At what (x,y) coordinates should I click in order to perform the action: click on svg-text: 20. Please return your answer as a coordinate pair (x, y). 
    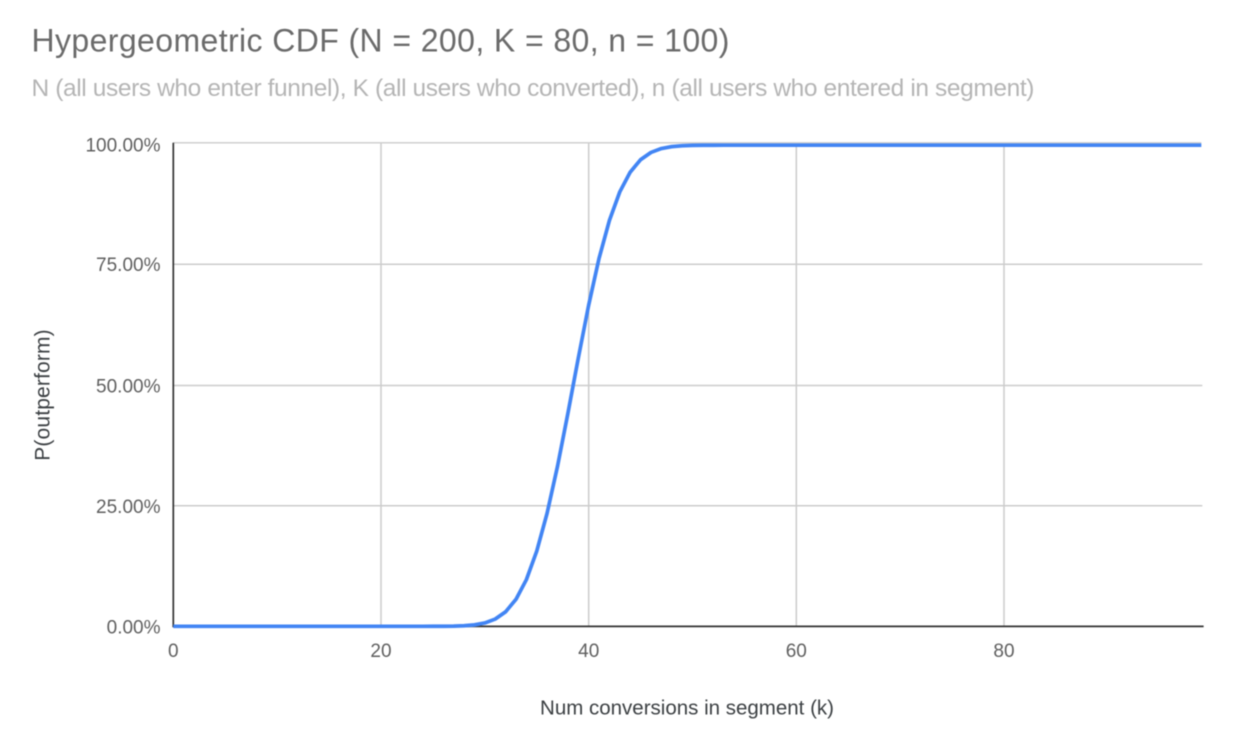
    Looking at the image, I should click on (380, 651).